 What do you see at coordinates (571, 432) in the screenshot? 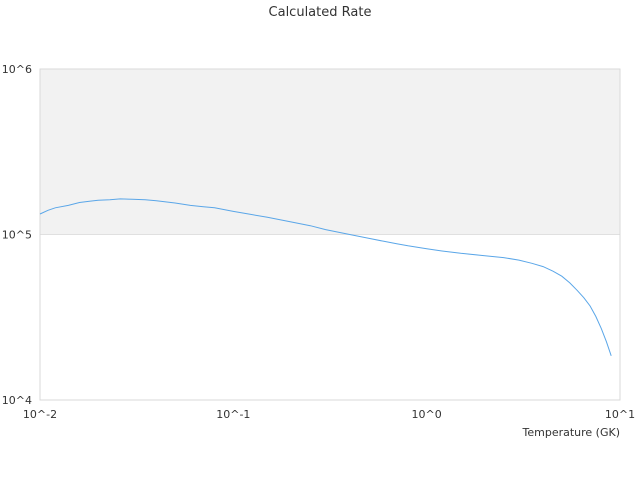
I see `x-axis-label: Temperature (GK)` at bounding box center [571, 432].